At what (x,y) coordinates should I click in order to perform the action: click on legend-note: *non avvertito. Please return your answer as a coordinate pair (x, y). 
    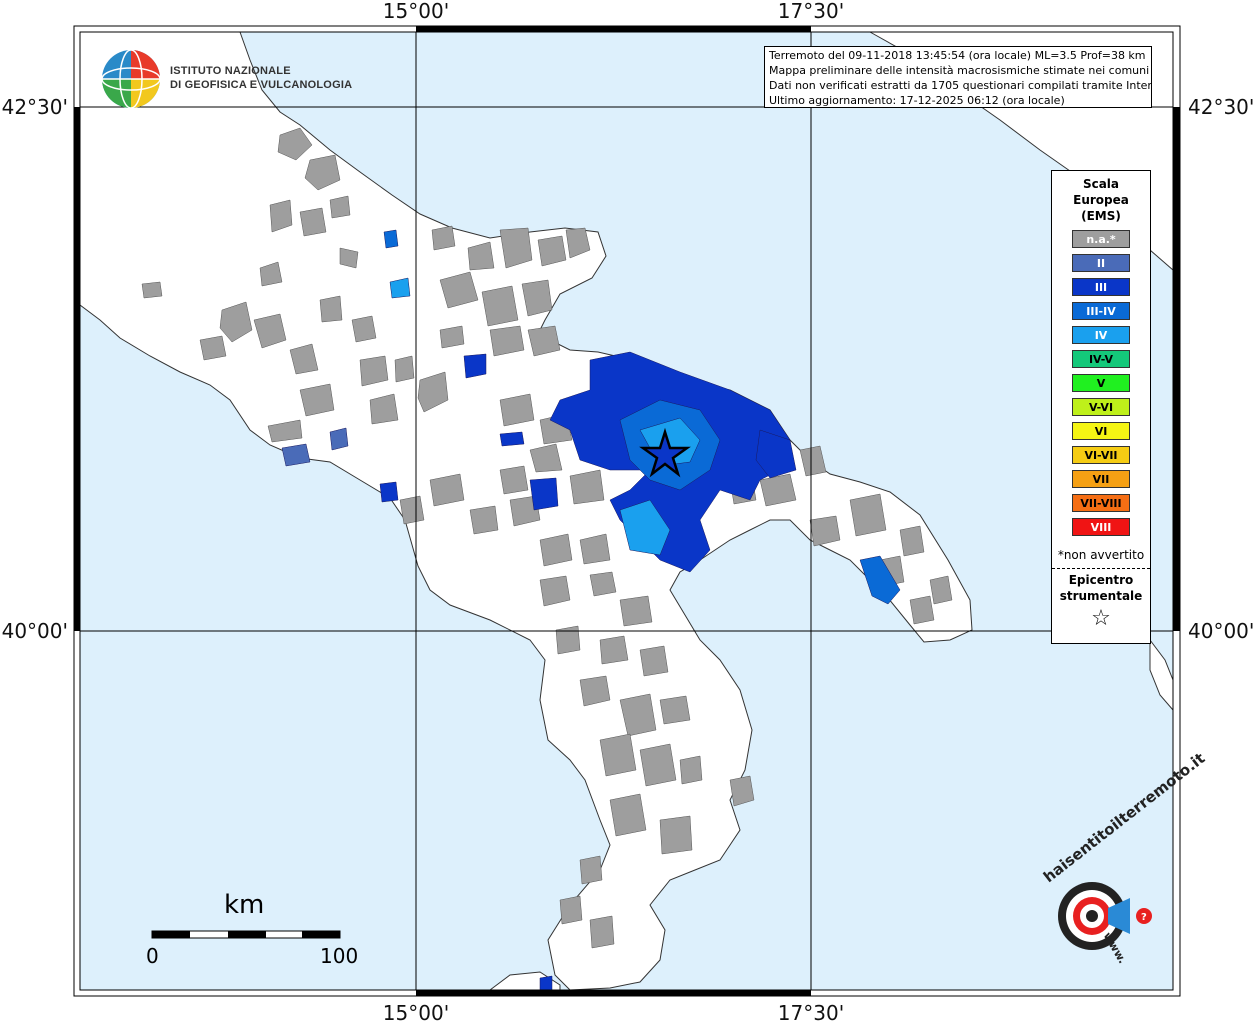
    Looking at the image, I should click on (1101, 555).